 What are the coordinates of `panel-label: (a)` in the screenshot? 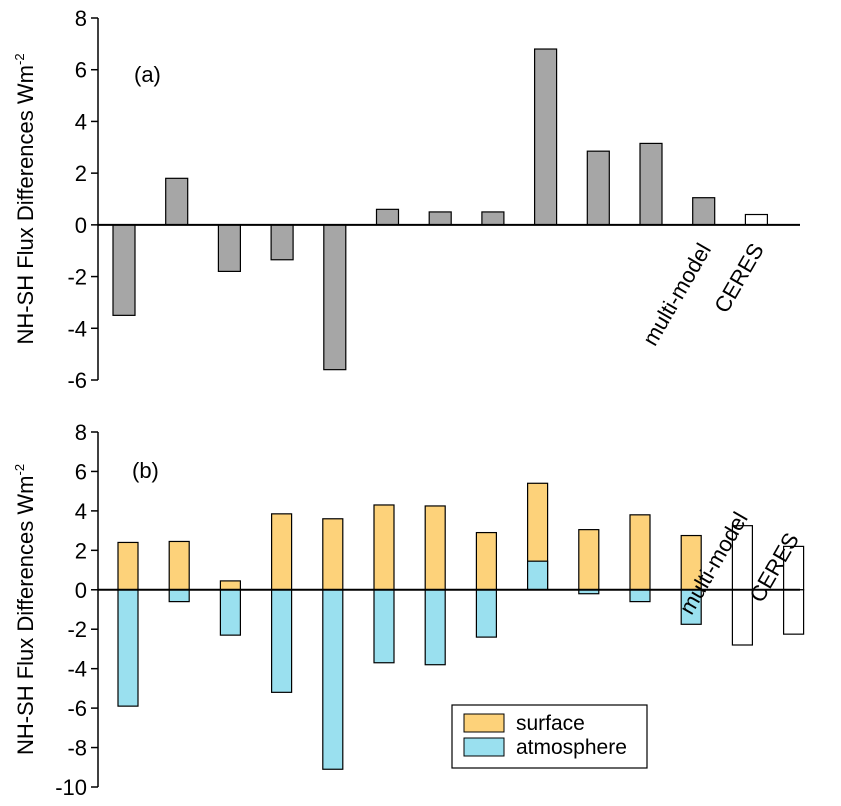 It's located at (147, 74).